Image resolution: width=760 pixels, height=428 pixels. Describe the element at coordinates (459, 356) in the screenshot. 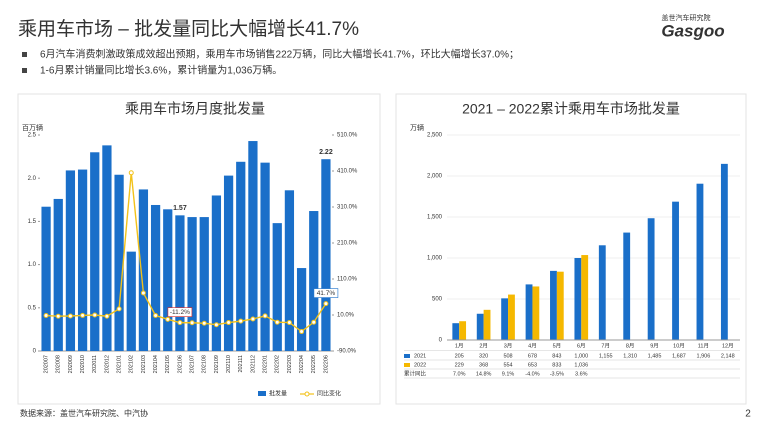

I see `table-value: 205` at that location.